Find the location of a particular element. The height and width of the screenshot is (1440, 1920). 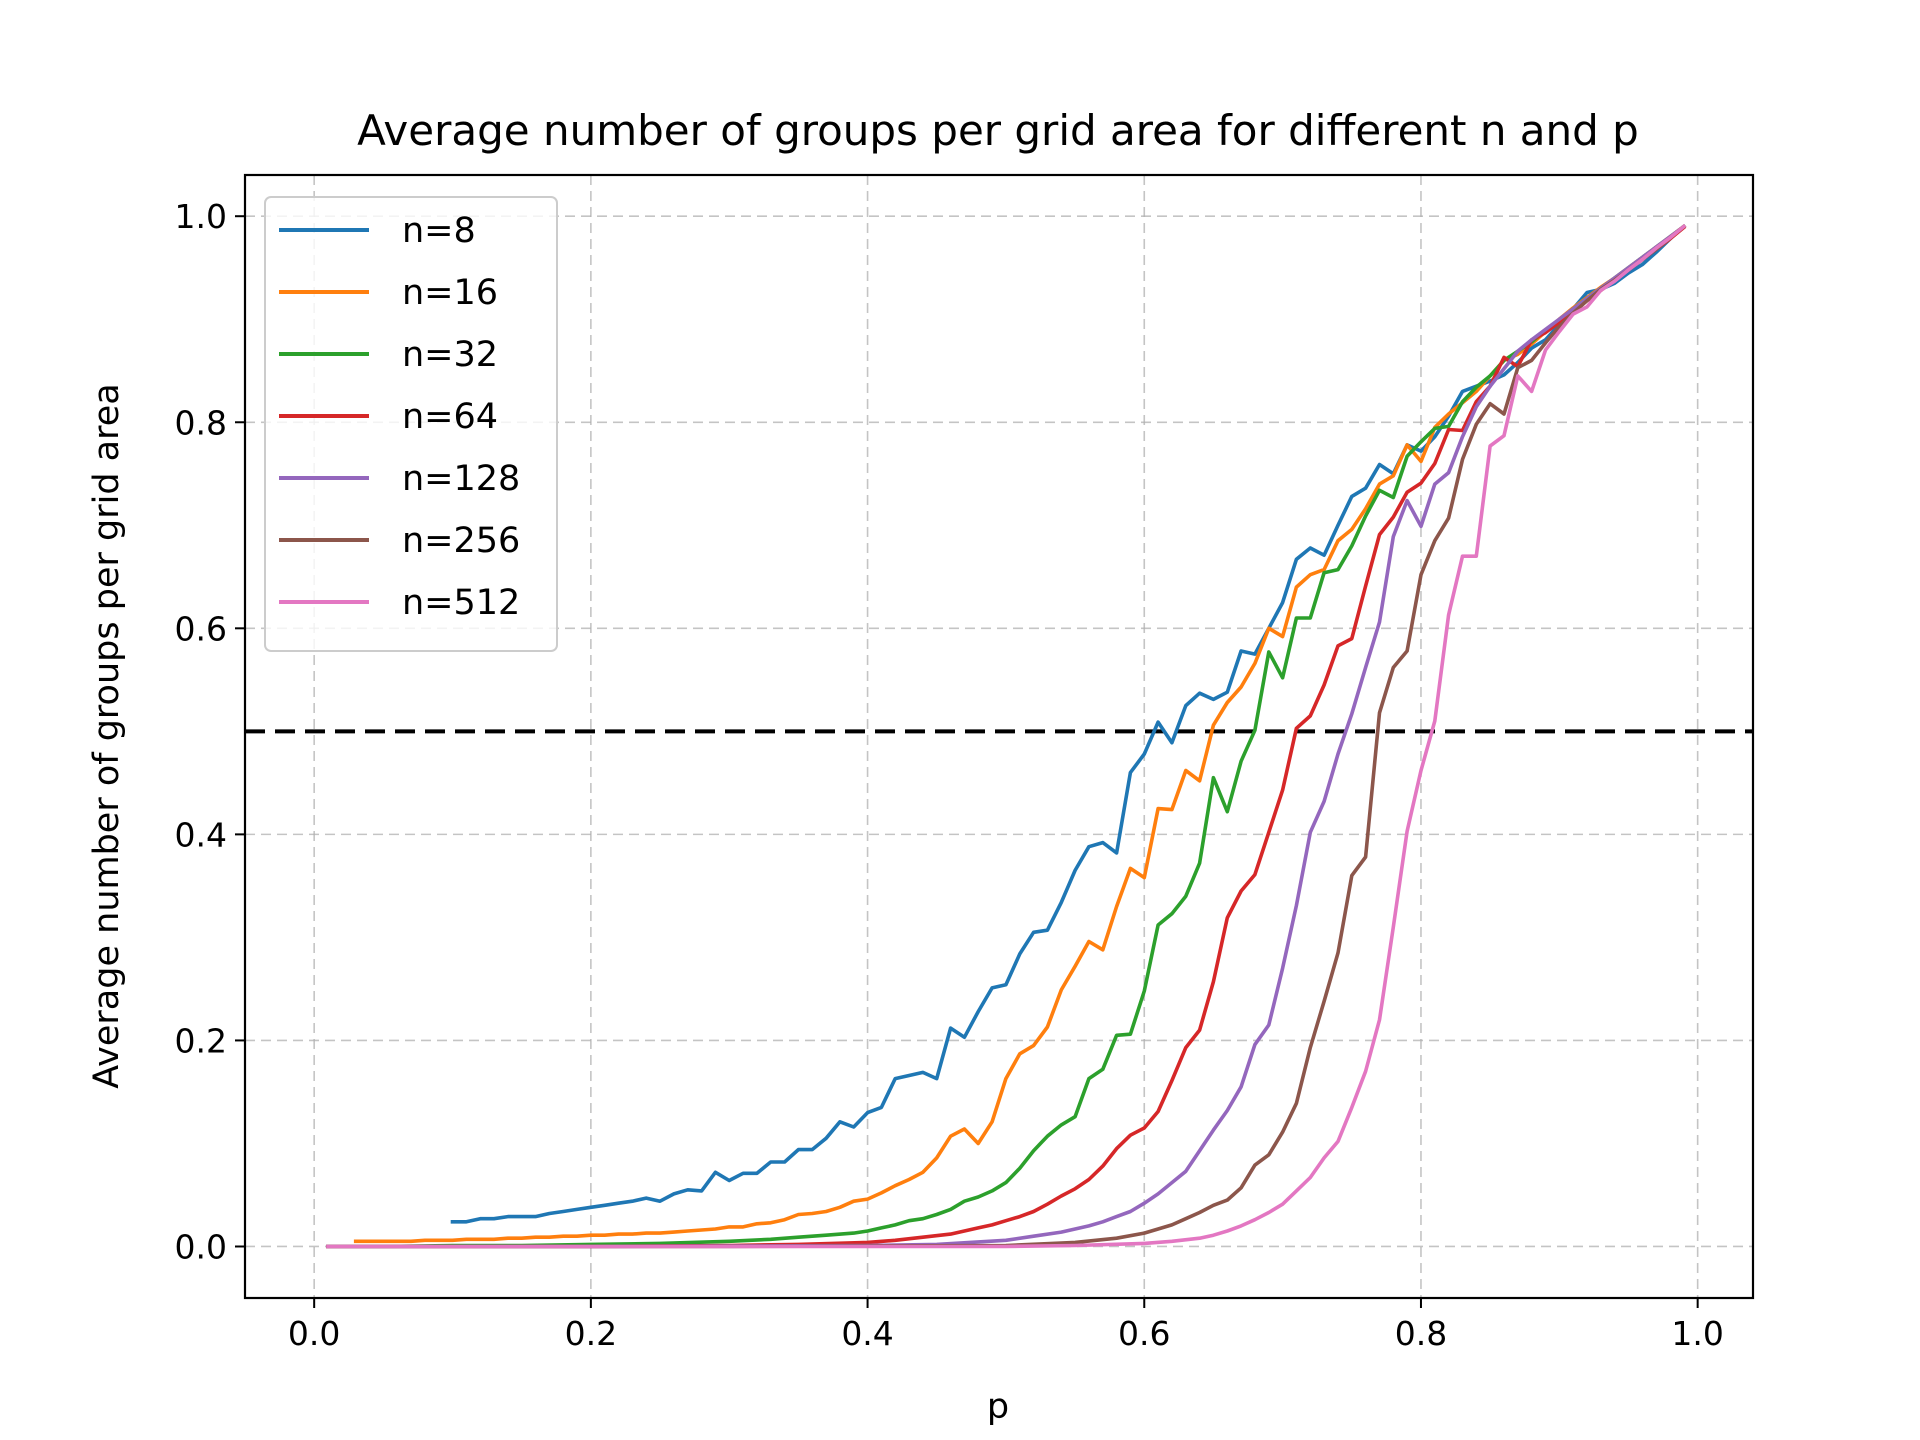

x-tick-label: 1.0 is located at coordinates (1697, 1333).